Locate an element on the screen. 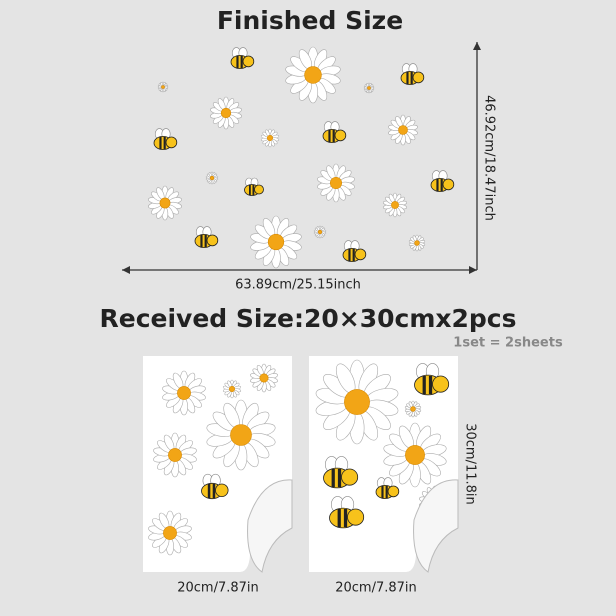  arrow-head is located at coordinates (477, 46).